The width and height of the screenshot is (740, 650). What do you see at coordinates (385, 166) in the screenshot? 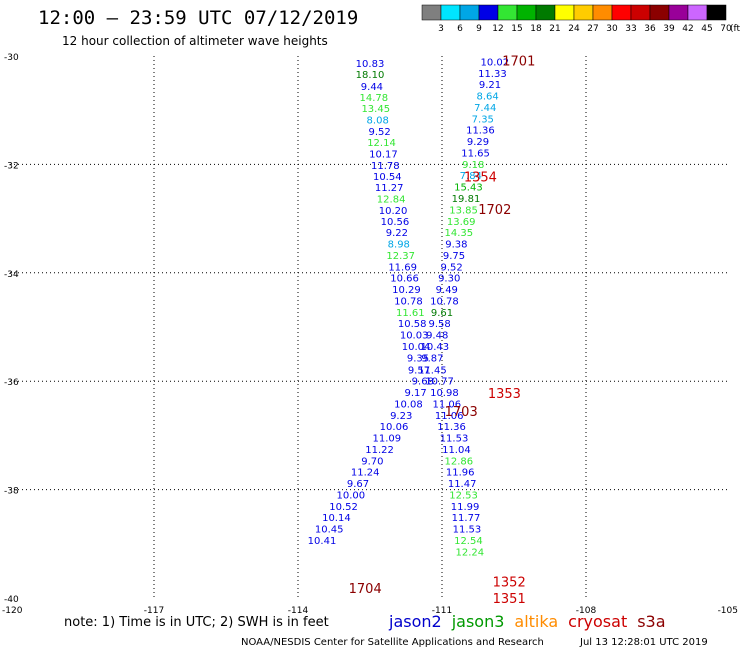
I see `wave-height-point: 11.78` at bounding box center [385, 166].